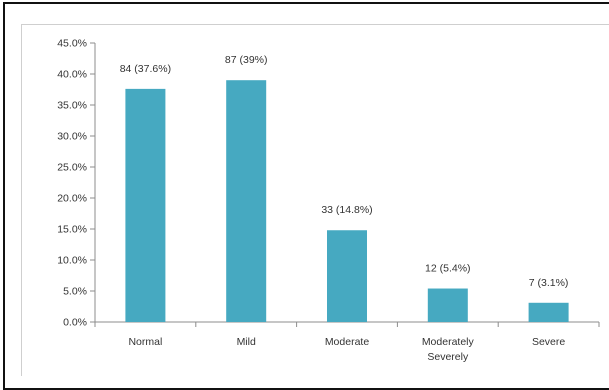  What do you see at coordinates (72, 168) in the screenshot?
I see `y-tick-label: 25.0%` at bounding box center [72, 168].